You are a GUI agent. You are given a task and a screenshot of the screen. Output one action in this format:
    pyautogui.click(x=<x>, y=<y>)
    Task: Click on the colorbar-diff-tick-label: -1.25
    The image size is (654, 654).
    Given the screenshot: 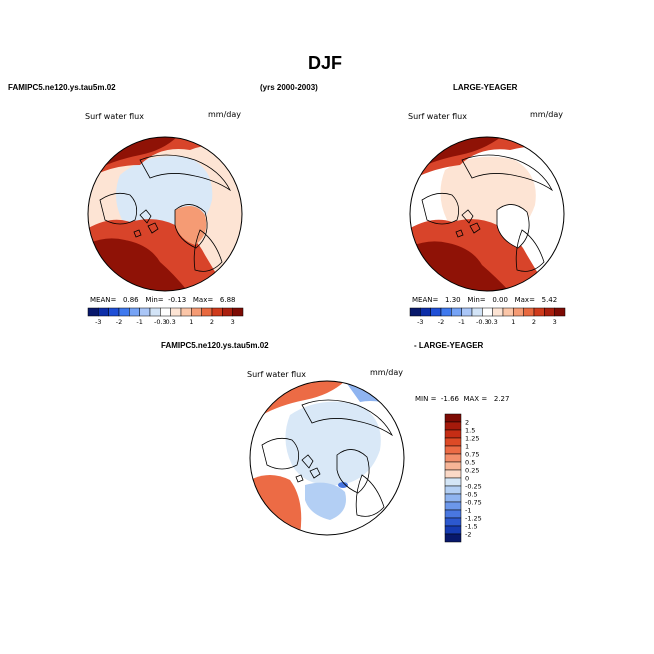 What is the action you would take?
    pyautogui.click(x=473, y=519)
    